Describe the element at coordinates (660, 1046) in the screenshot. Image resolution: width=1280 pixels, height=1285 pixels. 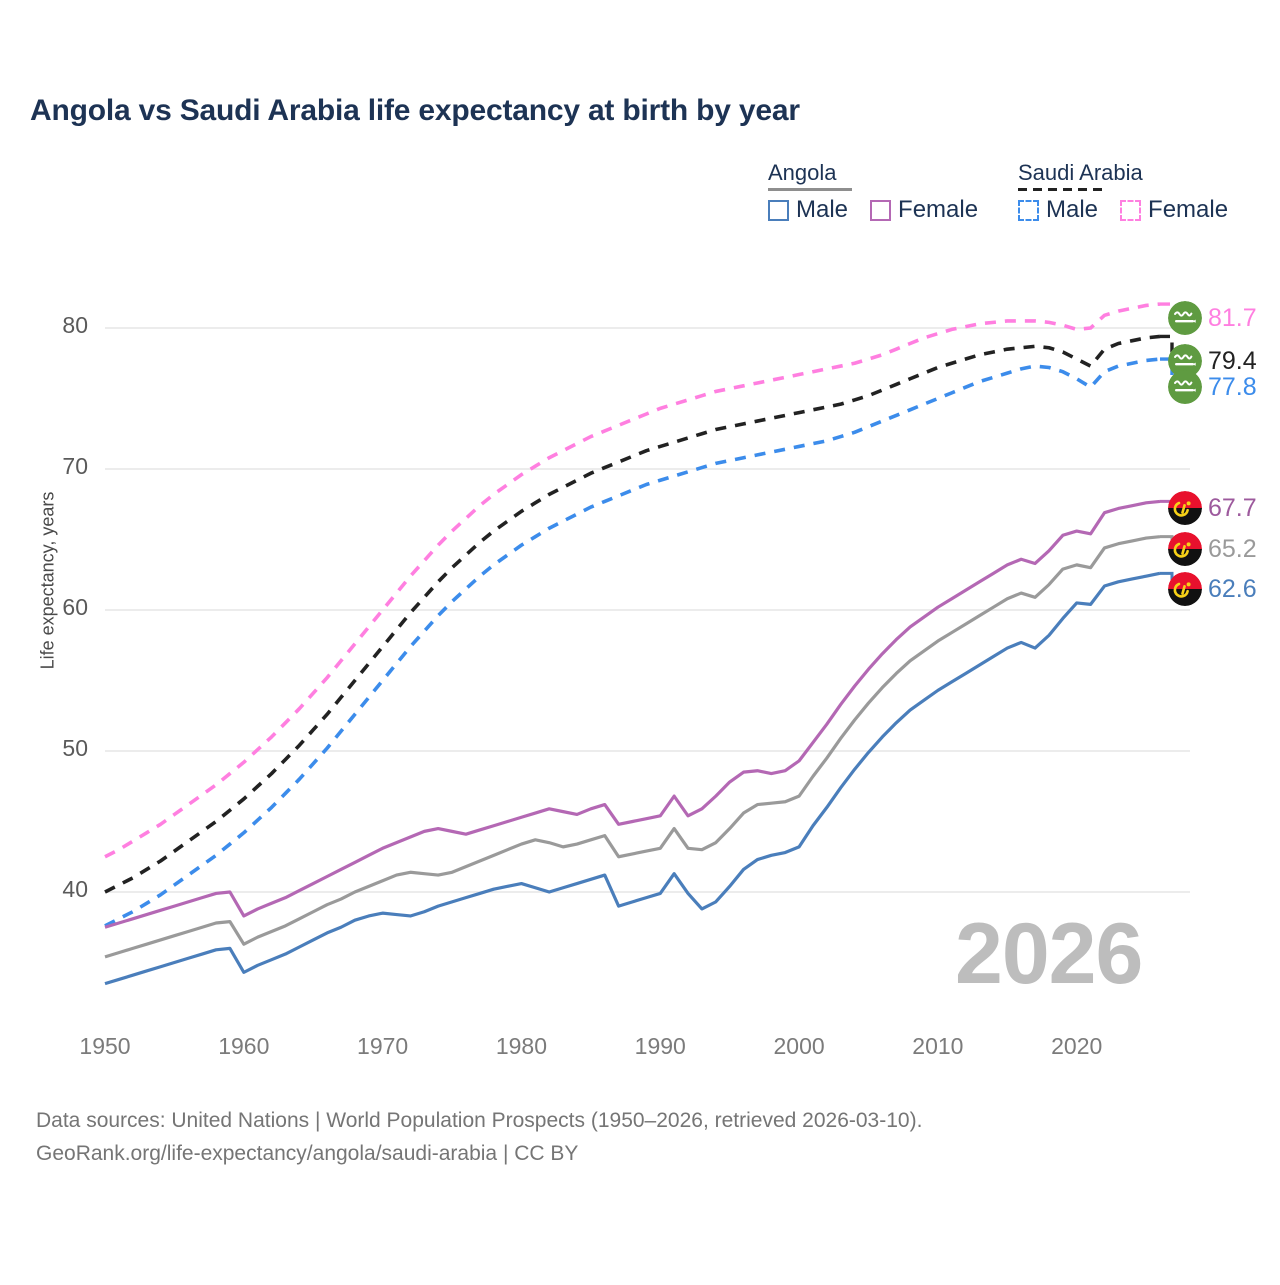
I see `x-axis-tick-label: 1990` at that location.